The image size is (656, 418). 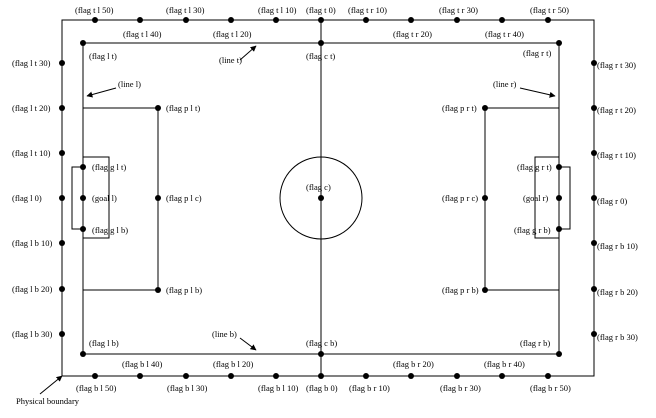 I want to click on label-flag-t-0: (flag t 0), so click(x=321, y=10).